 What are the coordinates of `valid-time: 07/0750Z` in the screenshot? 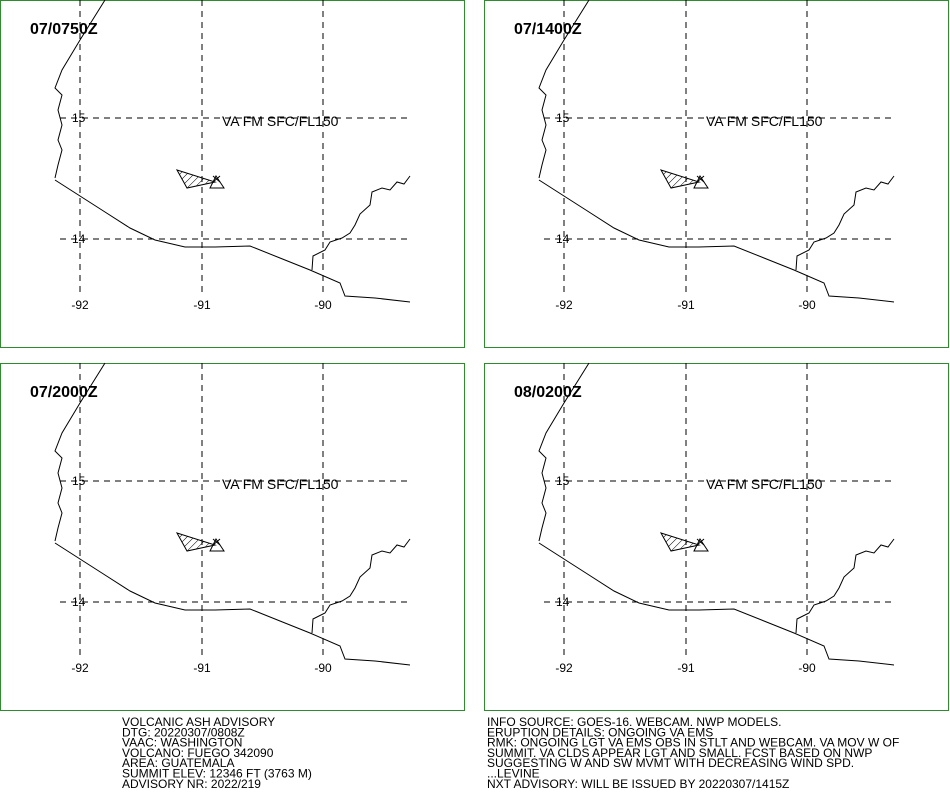 It's located at (64, 29).